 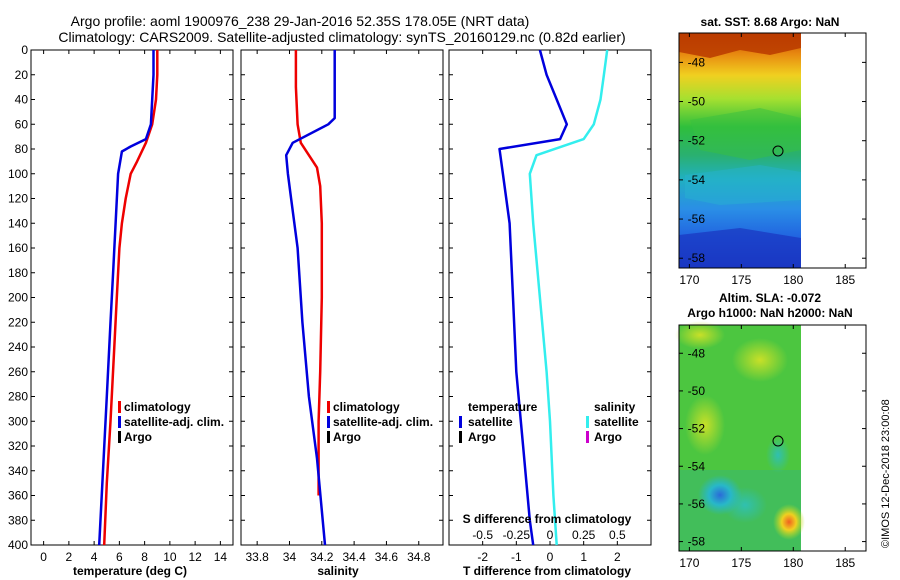 I want to click on difference-series, so click(x=553, y=297).